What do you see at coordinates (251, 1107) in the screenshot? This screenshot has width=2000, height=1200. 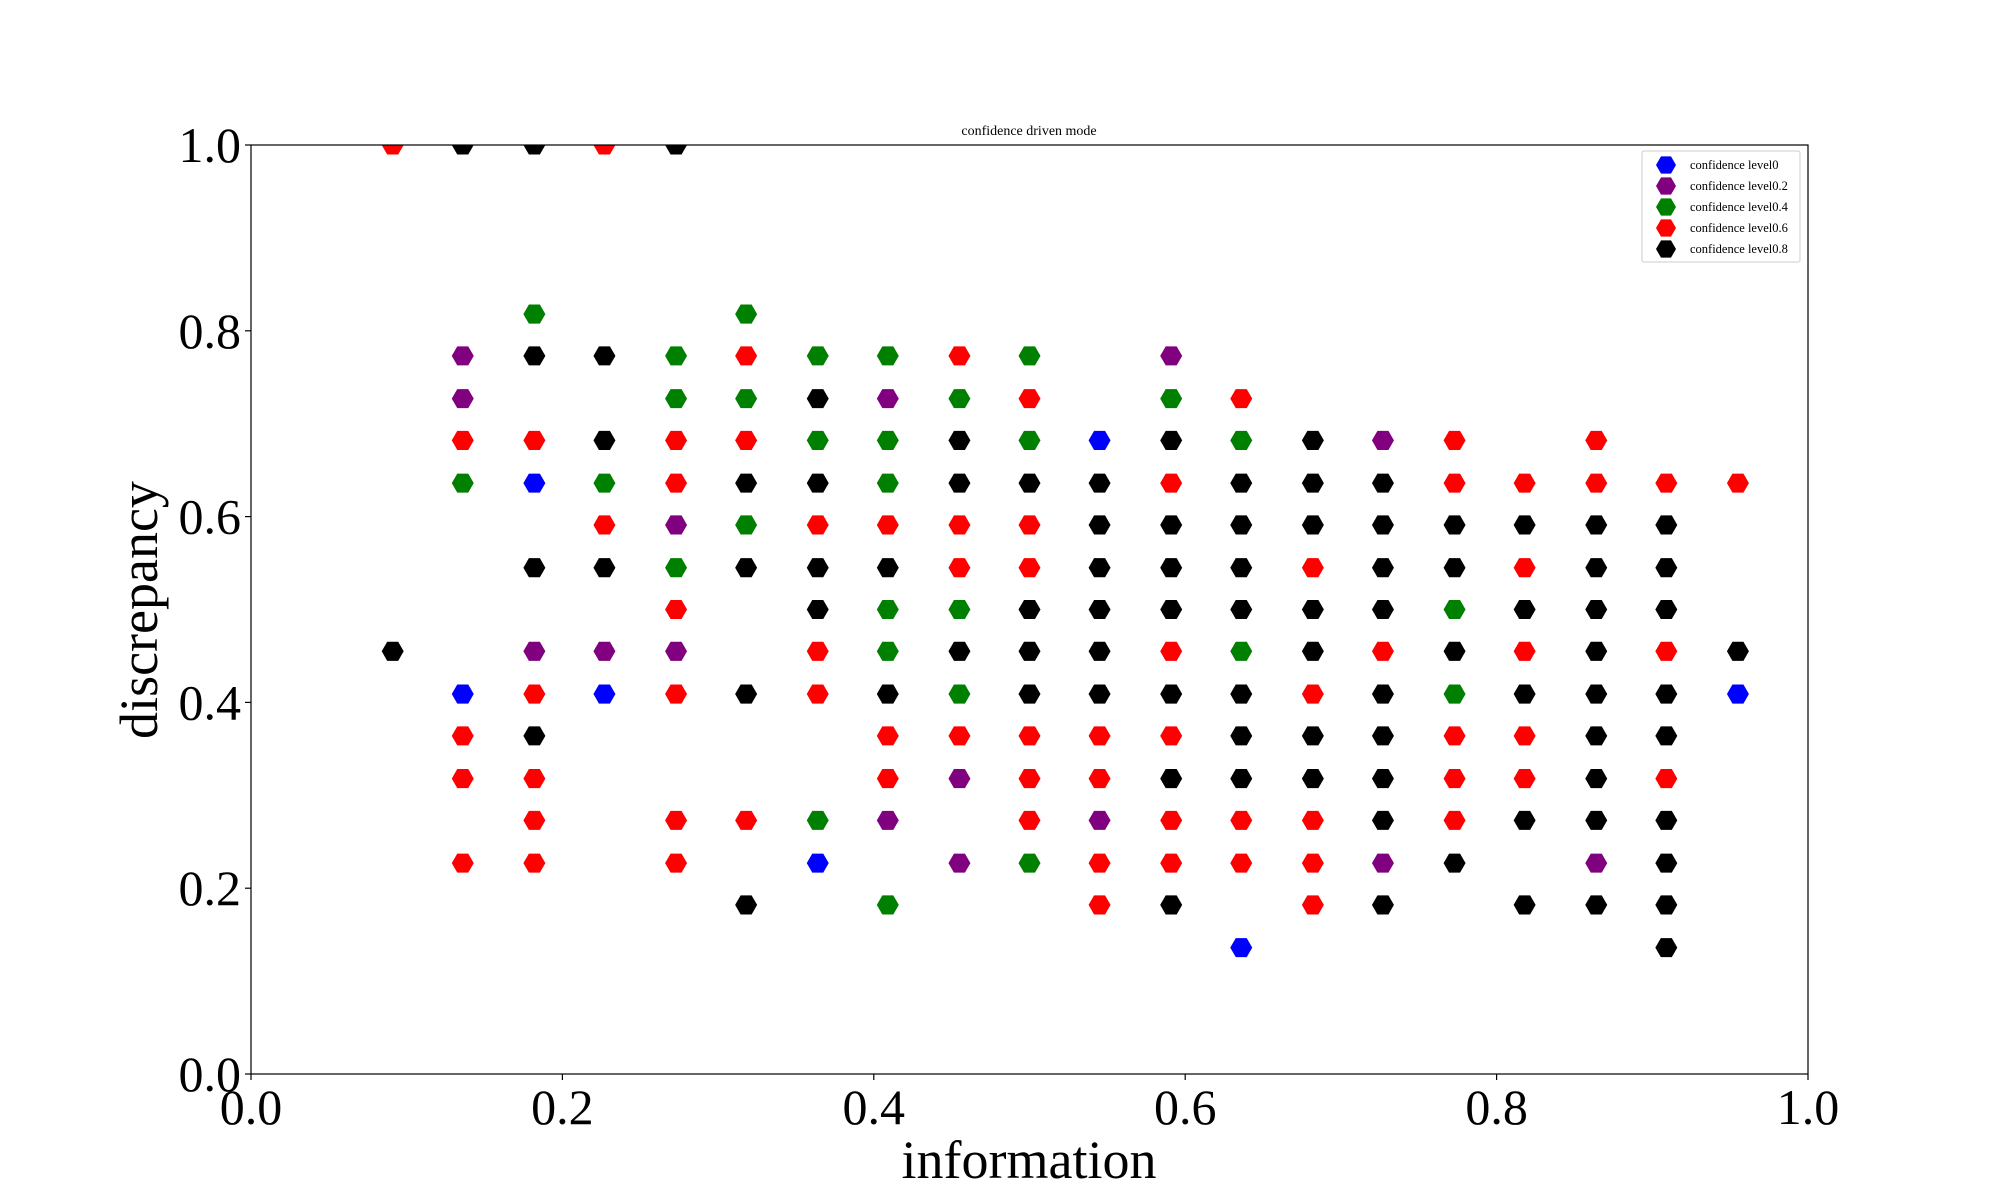 I see `x-tick-label: 0.0` at bounding box center [251, 1107].